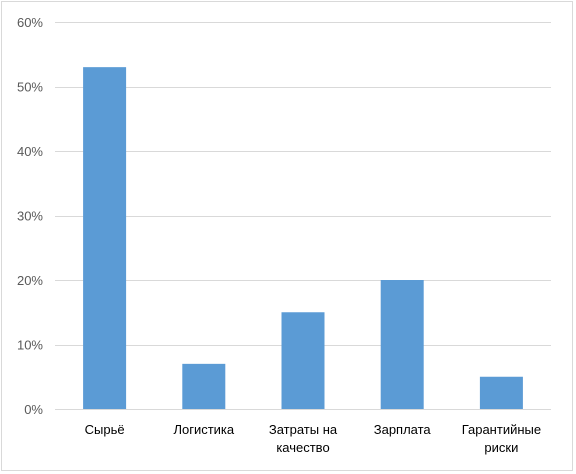  Describe the element at coordinates (30, 151) in the screenshot. I see `y-tick-label: 40%` at that location.